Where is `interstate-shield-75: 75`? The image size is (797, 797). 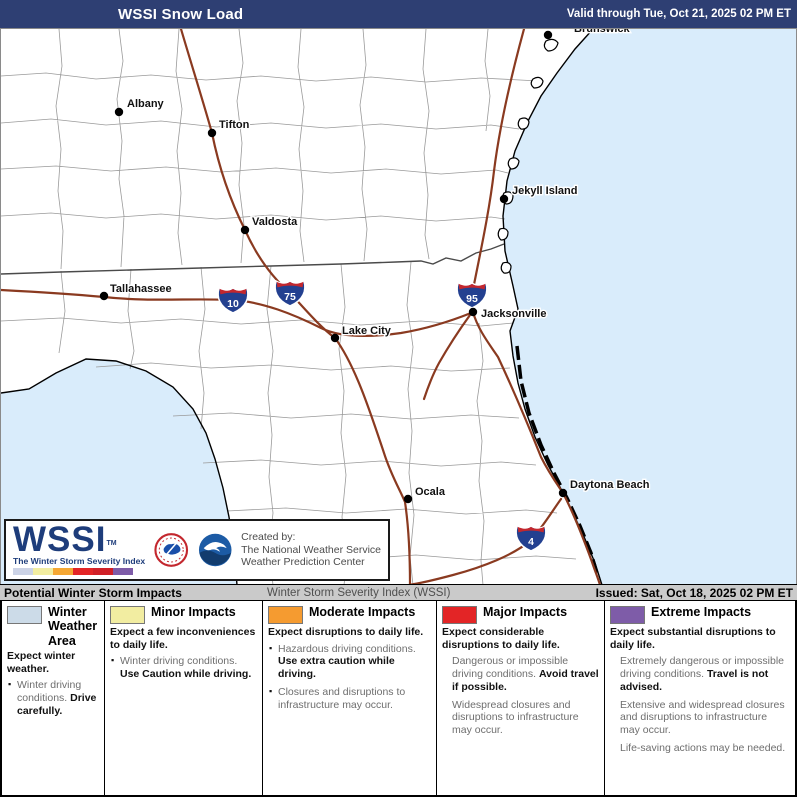
interstate-shield-75: 75 is located at coordinates (290, 293).